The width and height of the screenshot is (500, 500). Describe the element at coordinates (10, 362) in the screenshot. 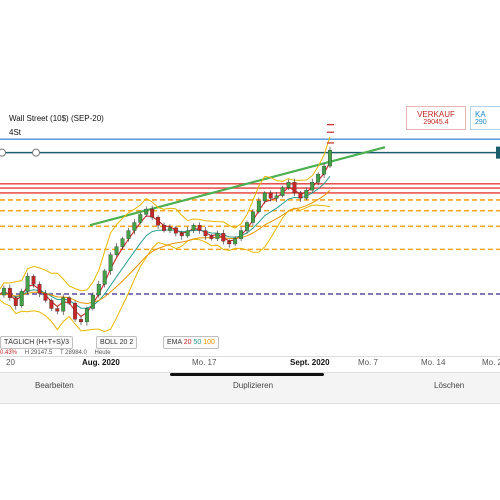

I see `x-tick-label: 20` at that location.